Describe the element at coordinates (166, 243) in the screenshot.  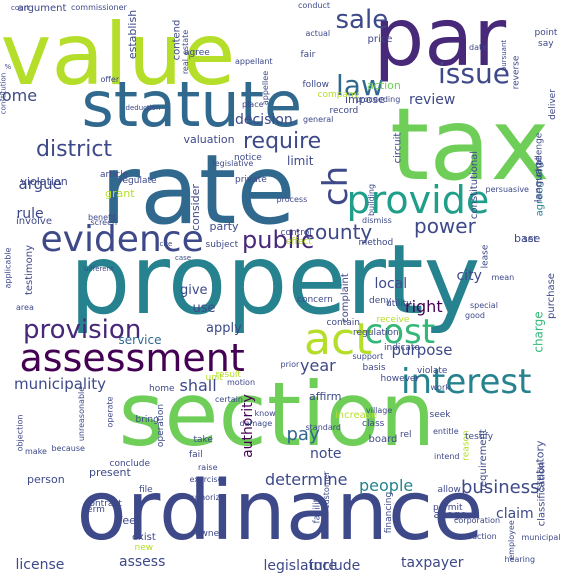
I see `word: cite` at that location.